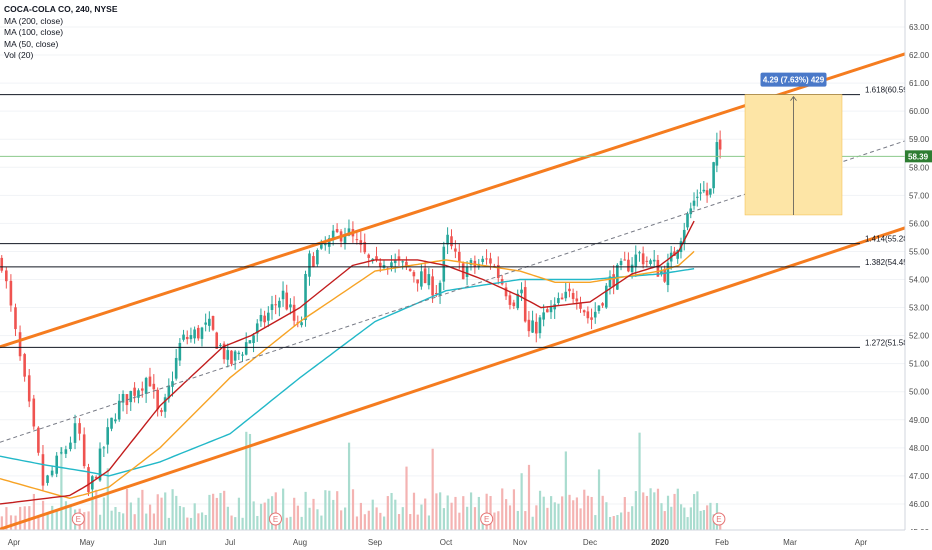 The width and height of the screenshot is (932, 550). I want to click on price-tick-label: 54.00, so click(919, 280).